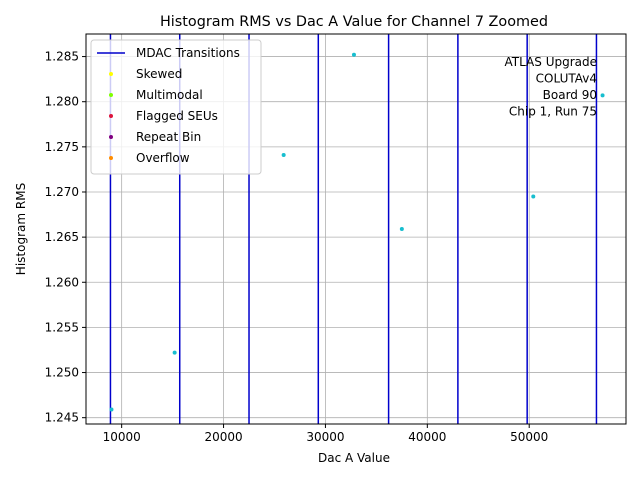 The width and height of the screenshot is (640, 480). I want to click on y-tick-label: 1.260, so click(62, 282).